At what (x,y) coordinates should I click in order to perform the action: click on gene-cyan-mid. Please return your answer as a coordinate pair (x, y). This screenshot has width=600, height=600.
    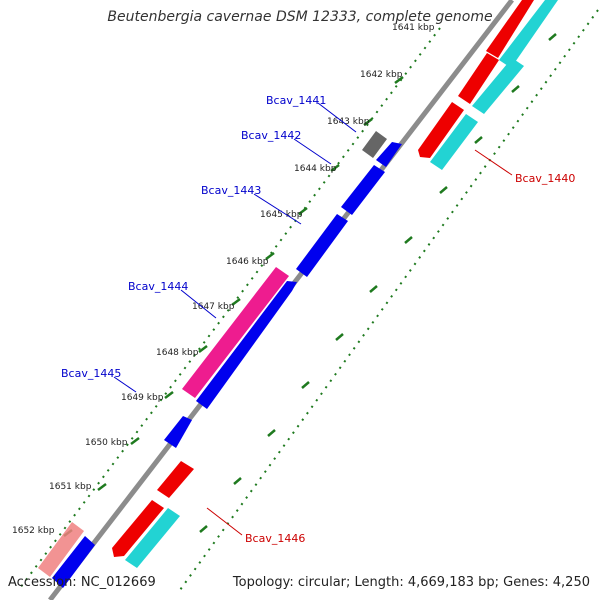
    Looking at the image, I should click on (454, 142).